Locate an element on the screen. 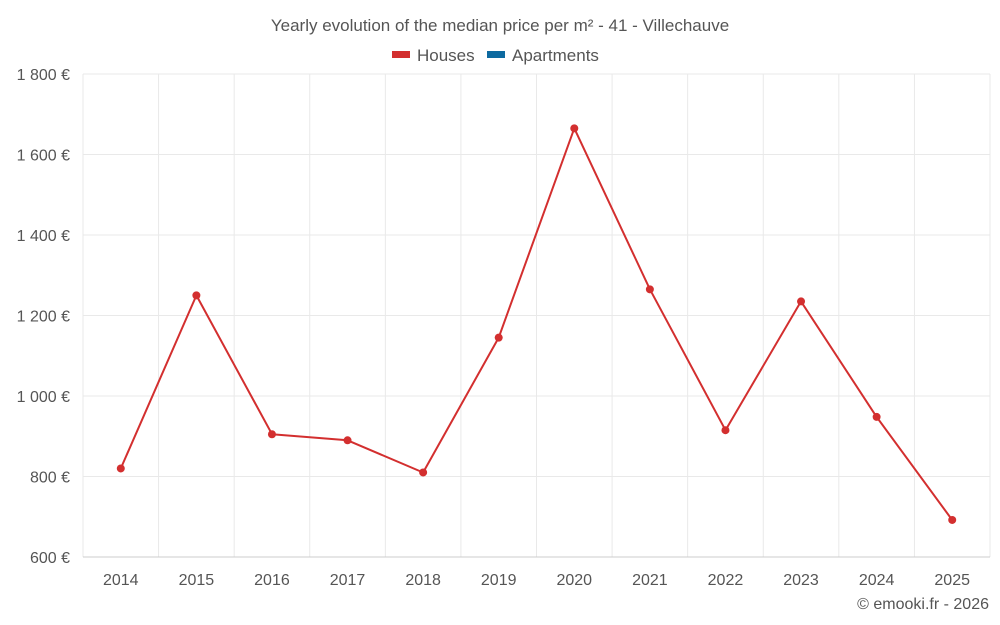  x-tick-label: 2018 is located at coordinates (423, 580).